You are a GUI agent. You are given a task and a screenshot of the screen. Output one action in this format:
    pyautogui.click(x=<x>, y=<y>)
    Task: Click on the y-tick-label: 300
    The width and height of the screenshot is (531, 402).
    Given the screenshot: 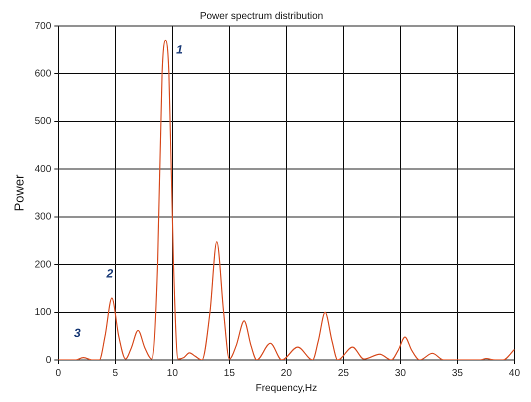 What is the action you would take?
    pyautogui.click(x=43, y=217)
    